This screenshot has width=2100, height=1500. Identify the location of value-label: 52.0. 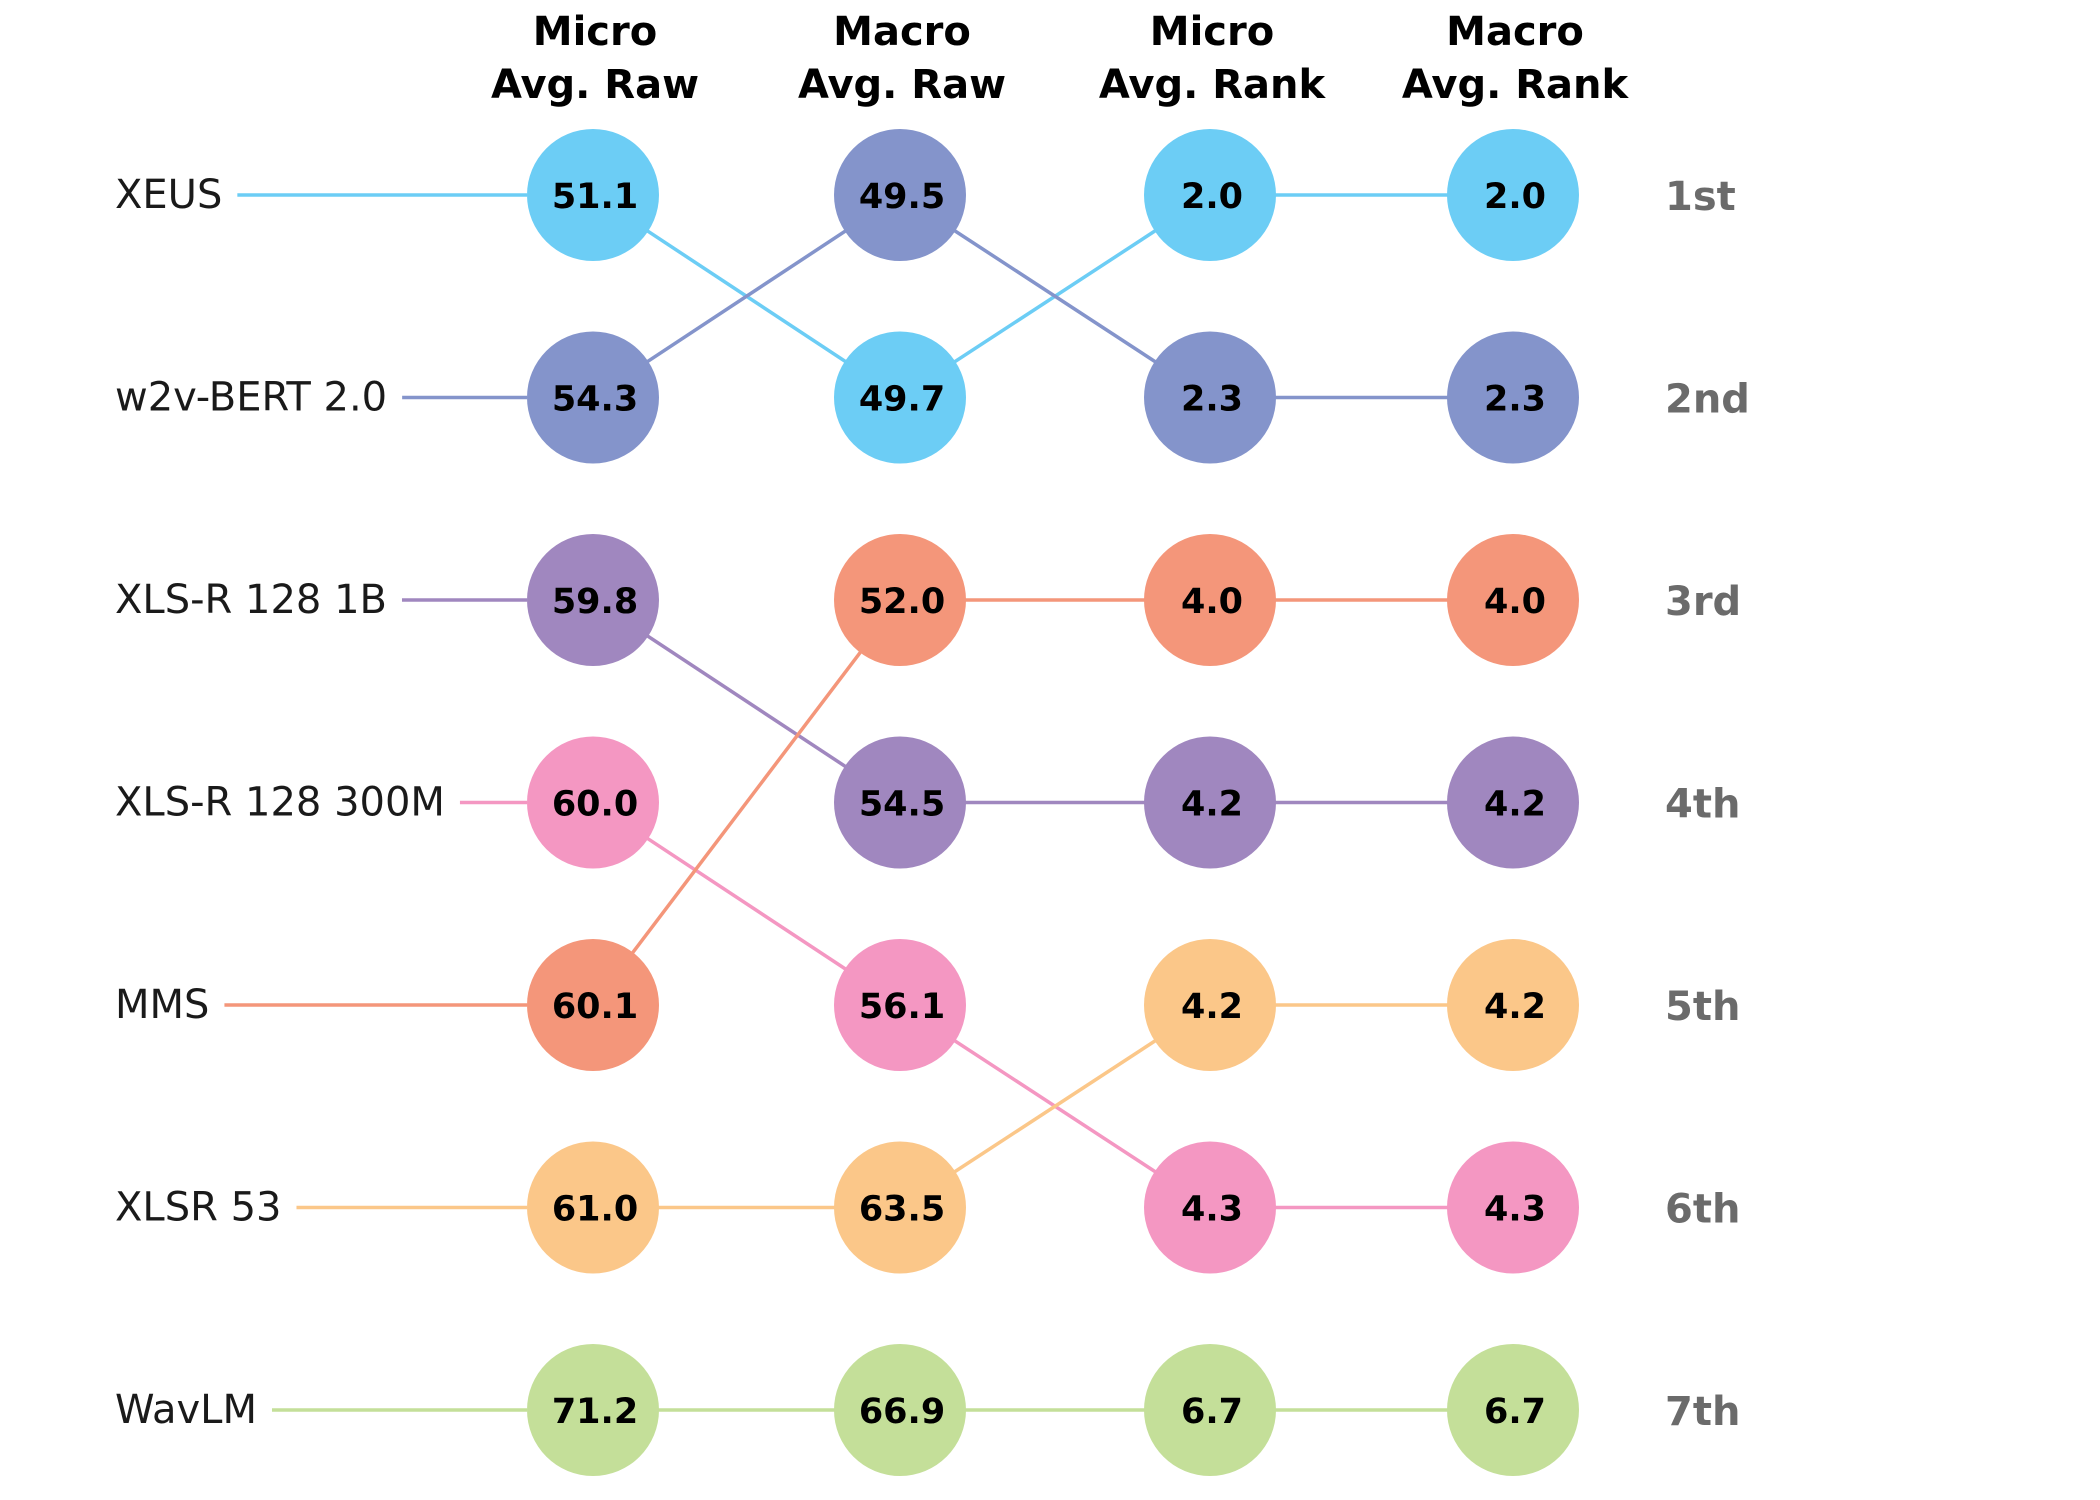
(902, 602).